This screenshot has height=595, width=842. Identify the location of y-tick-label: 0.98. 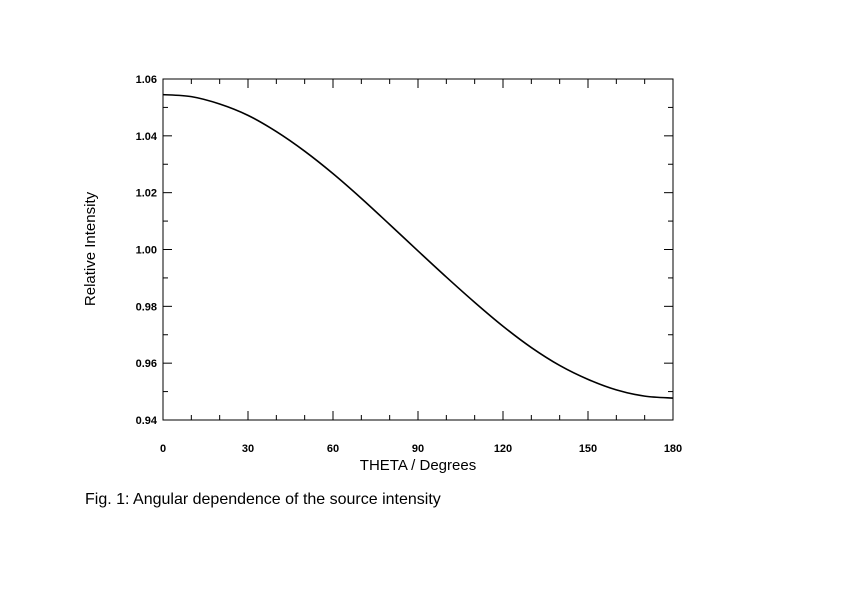
(146, 307).